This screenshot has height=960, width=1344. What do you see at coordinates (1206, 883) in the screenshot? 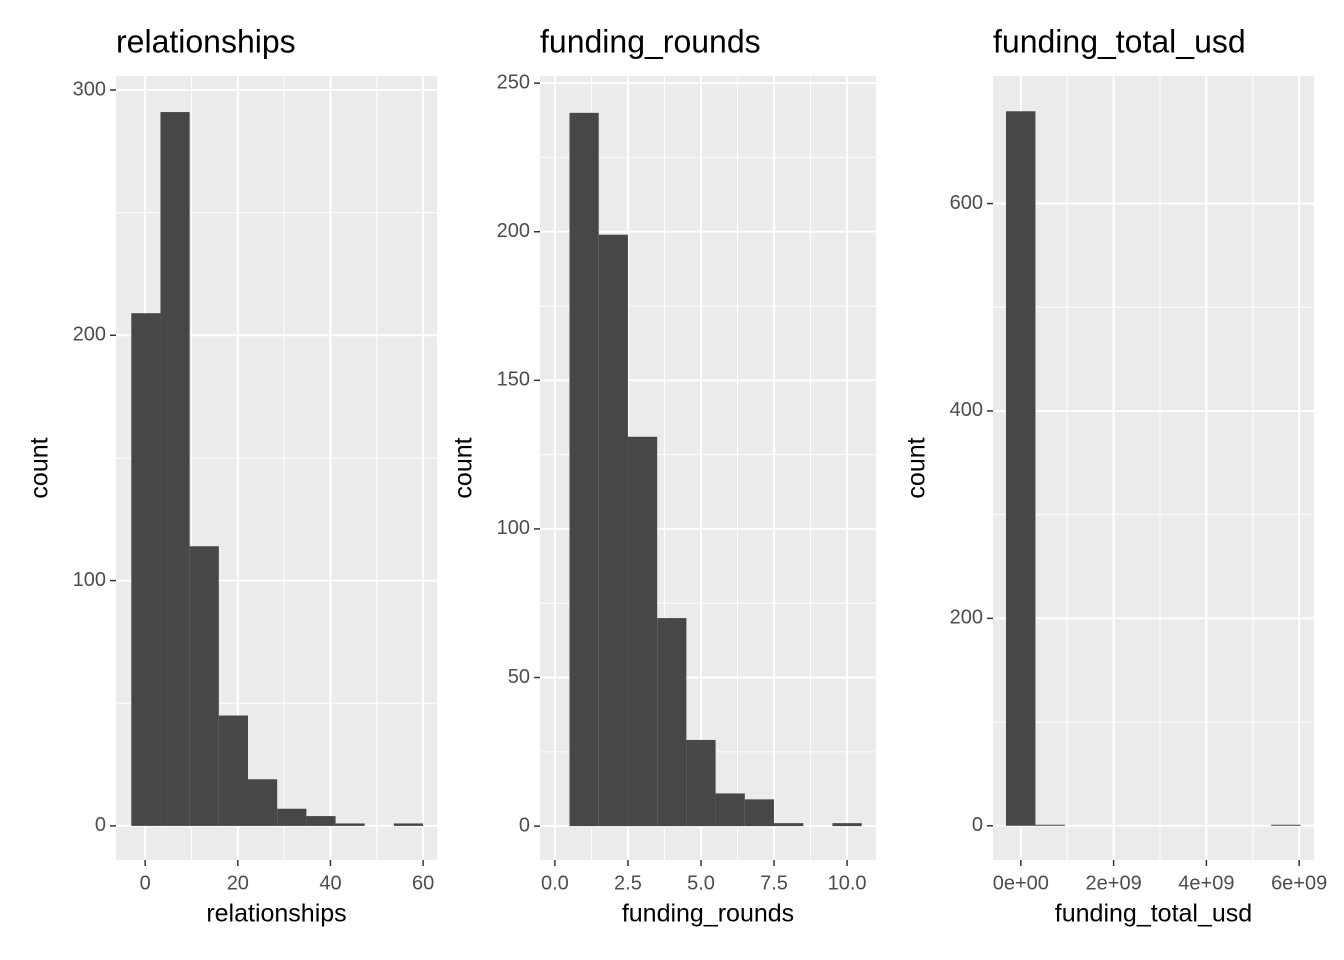
I see `x-tick-label: 4e+09` at bounding box center [1206, 883].